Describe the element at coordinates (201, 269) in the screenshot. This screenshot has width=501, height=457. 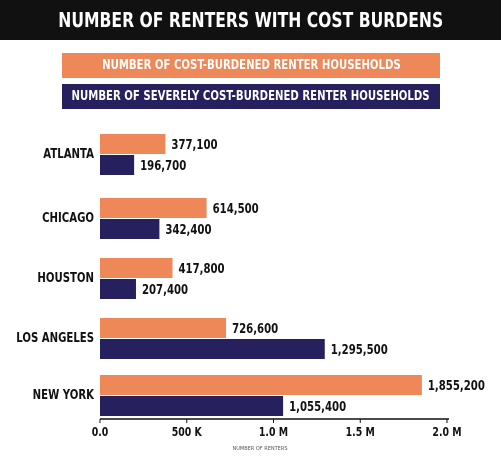
I see `data-label: 417,800` at that location.